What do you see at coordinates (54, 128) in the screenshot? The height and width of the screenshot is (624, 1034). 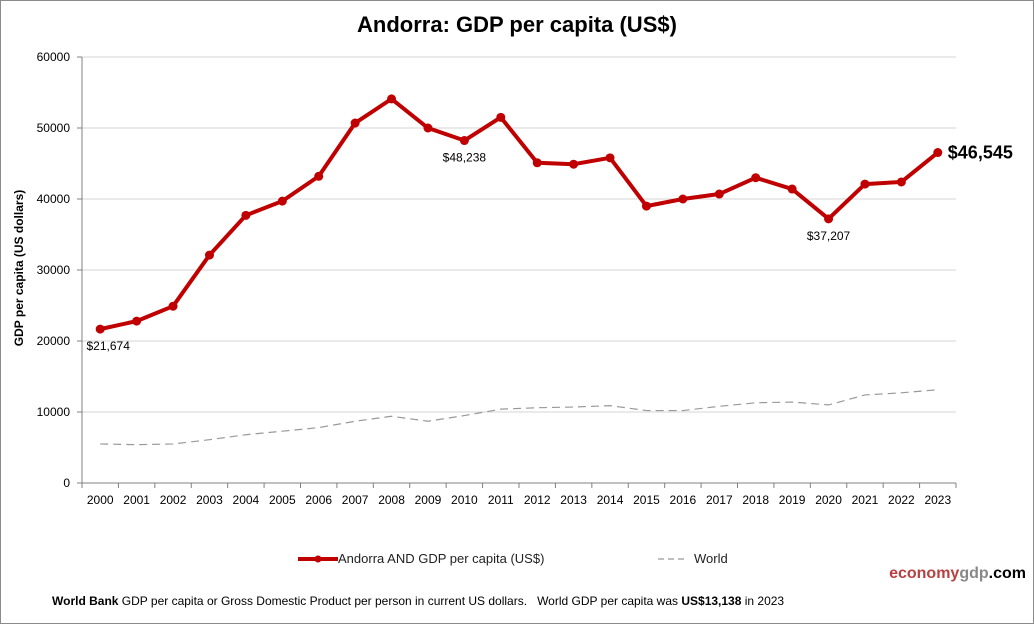 I see `y-tick-label: 50000` at bounding box center [54, 128].